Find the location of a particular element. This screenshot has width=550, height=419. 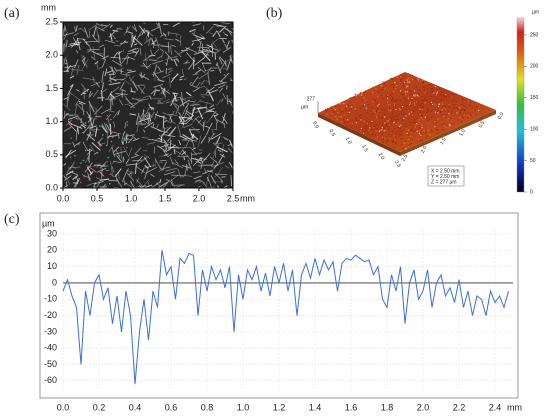

colorbar-tick-label: 0 is located at coordinates (531, 192).